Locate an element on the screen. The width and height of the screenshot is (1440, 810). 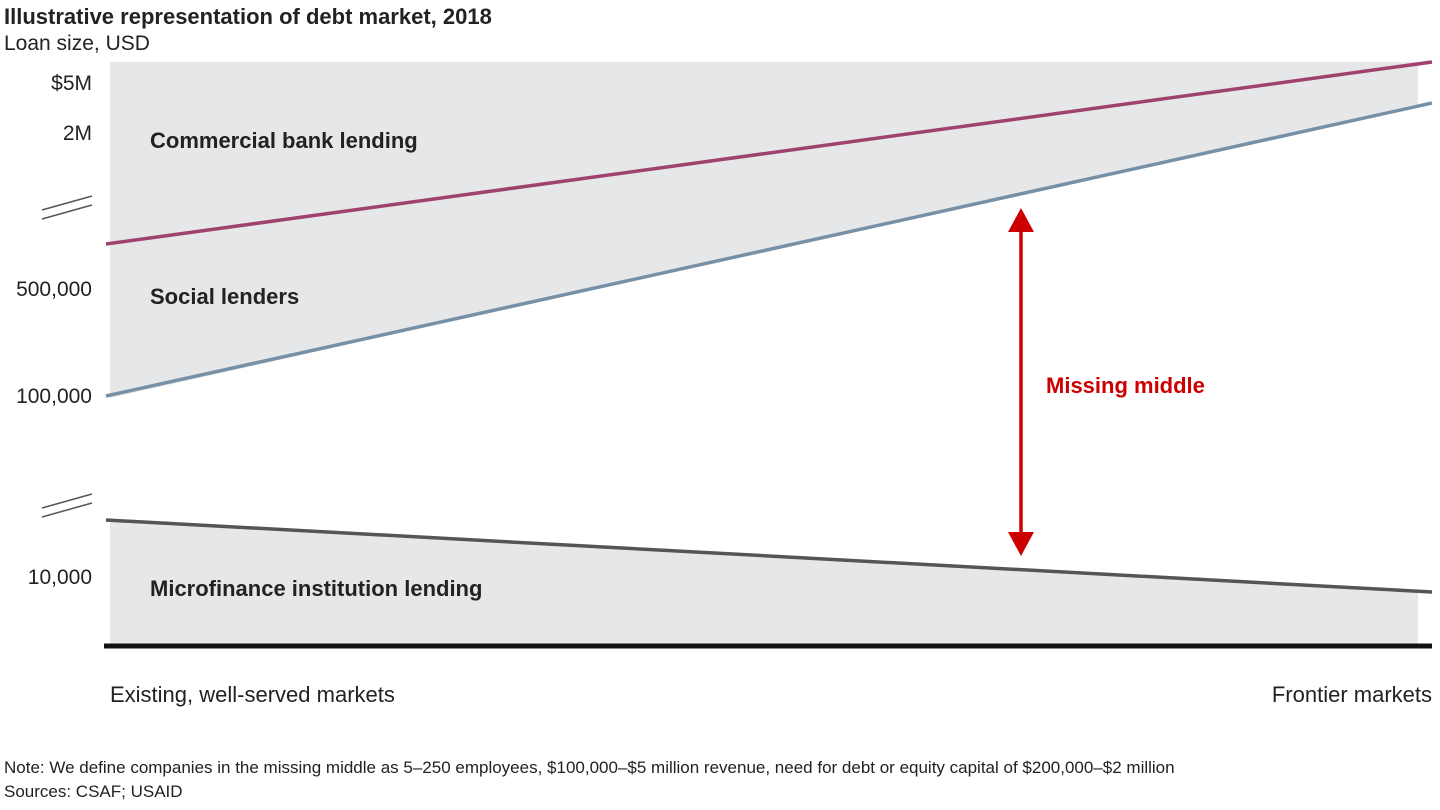
axis-break-lower is located at coordinates (67, 505).